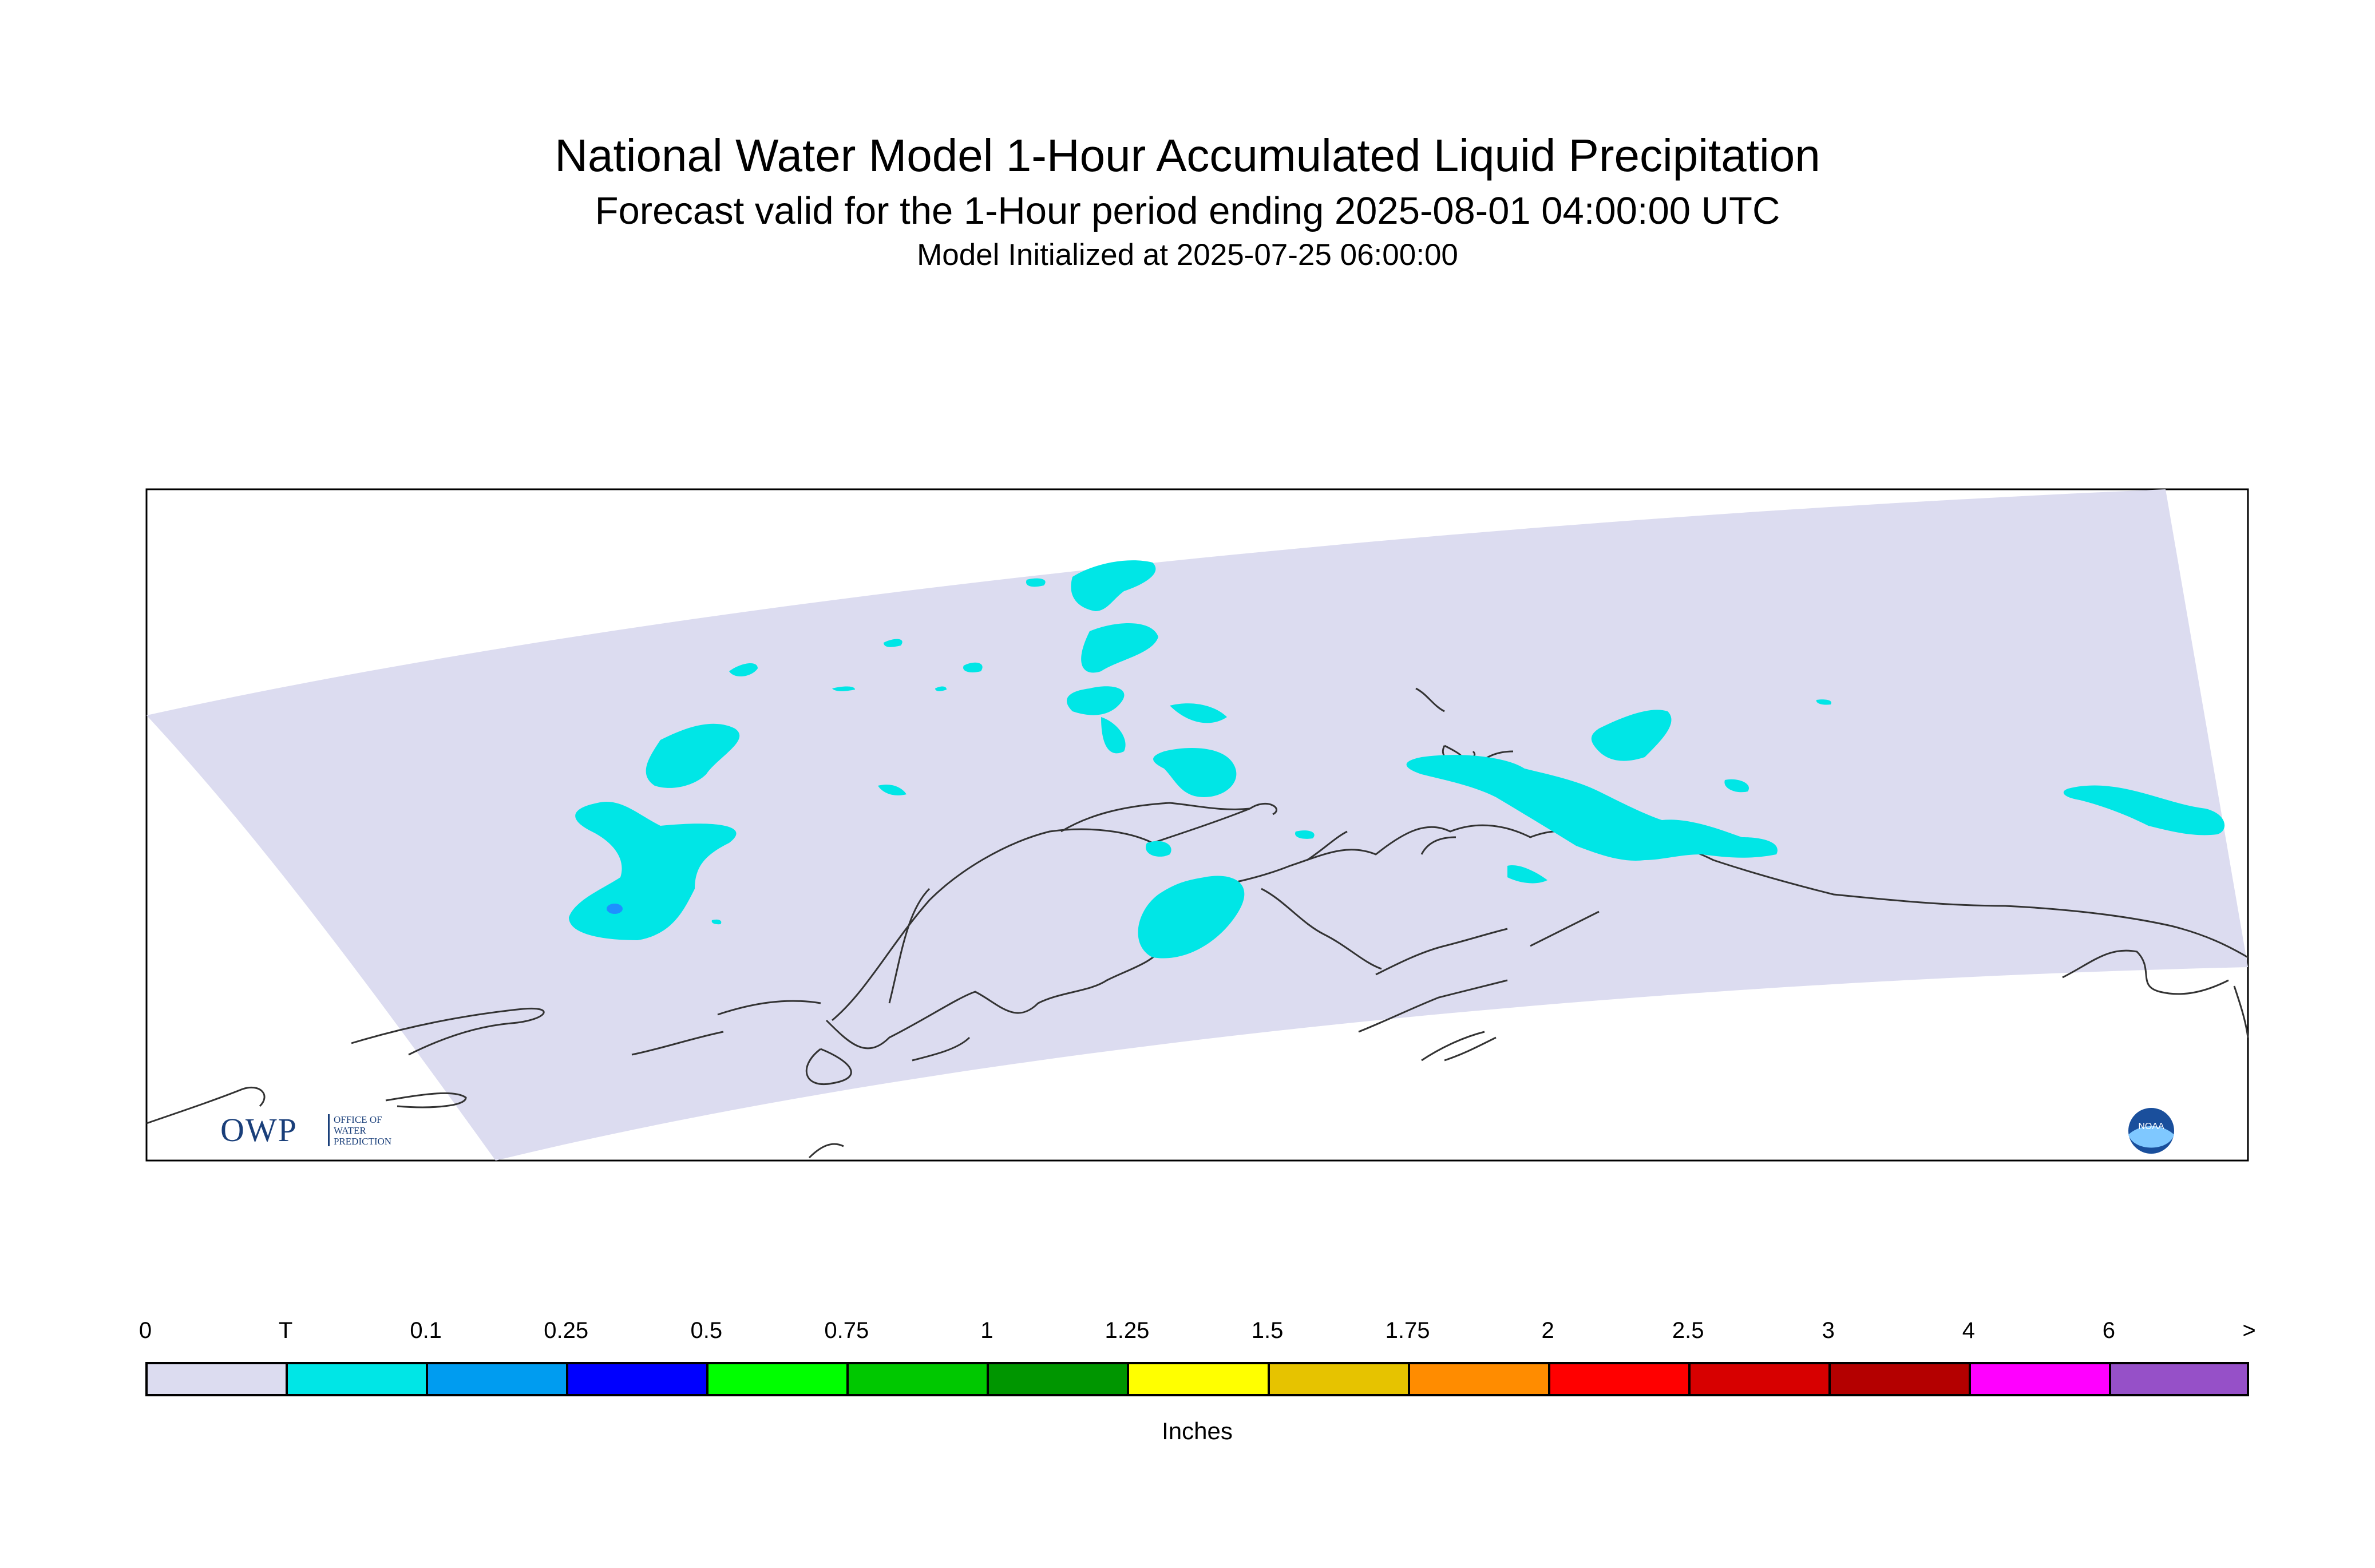 The image size is (2375, 1568). I want to click on owp-line-3: PREDICTION, so click(363, 1141).